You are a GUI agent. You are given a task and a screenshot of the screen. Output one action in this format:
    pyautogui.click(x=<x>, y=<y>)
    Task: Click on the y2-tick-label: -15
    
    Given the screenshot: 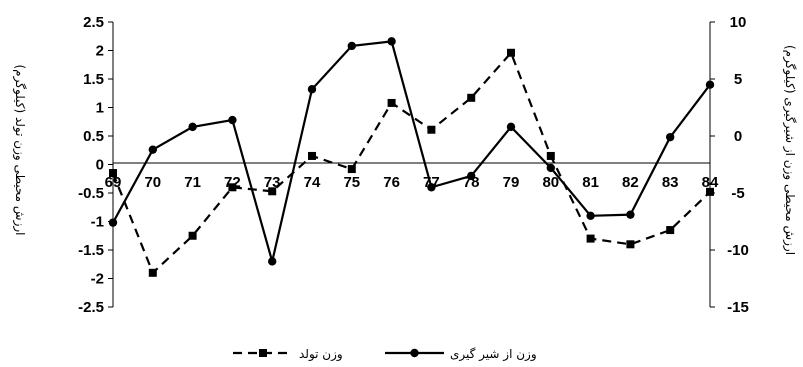 What is the action you would take?
    pyautogui.click(x=738, y=307)
    